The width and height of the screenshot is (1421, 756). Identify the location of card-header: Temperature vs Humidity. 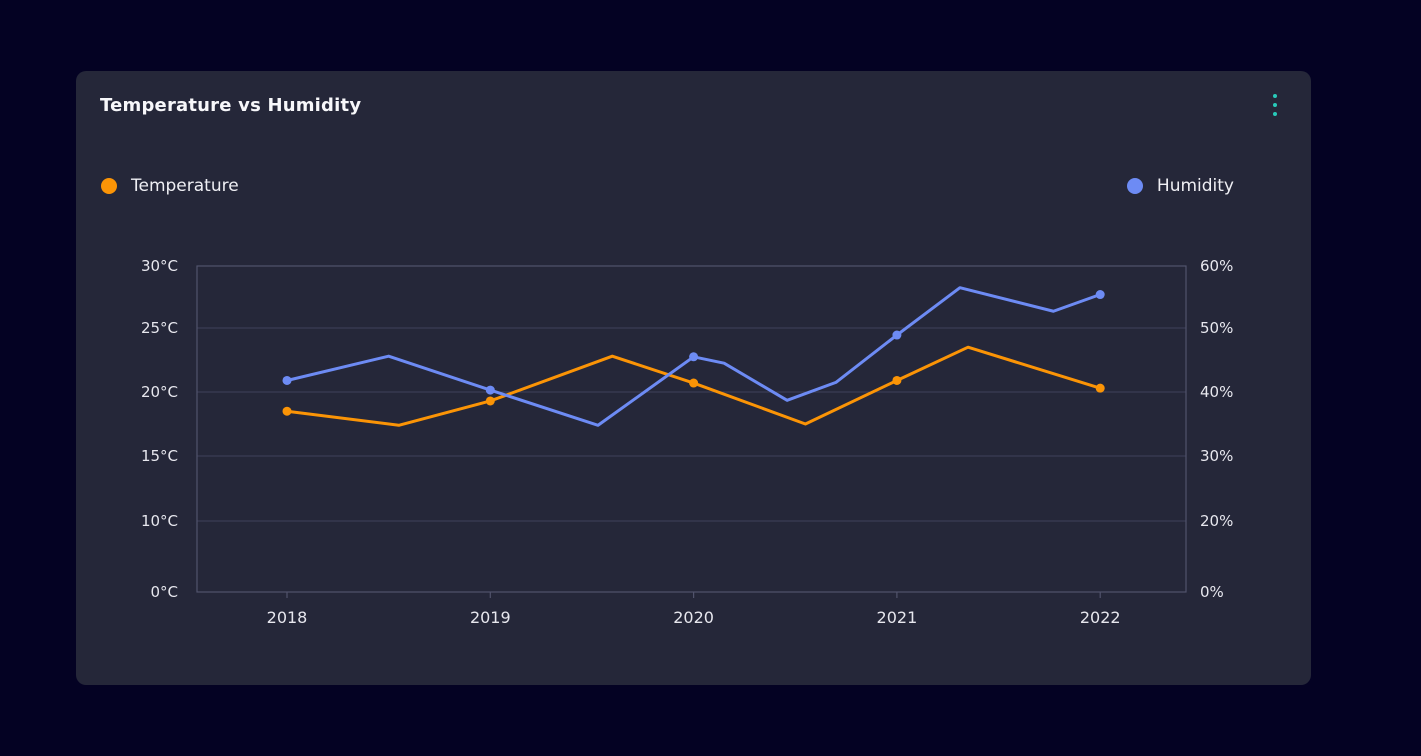
(693, 105).